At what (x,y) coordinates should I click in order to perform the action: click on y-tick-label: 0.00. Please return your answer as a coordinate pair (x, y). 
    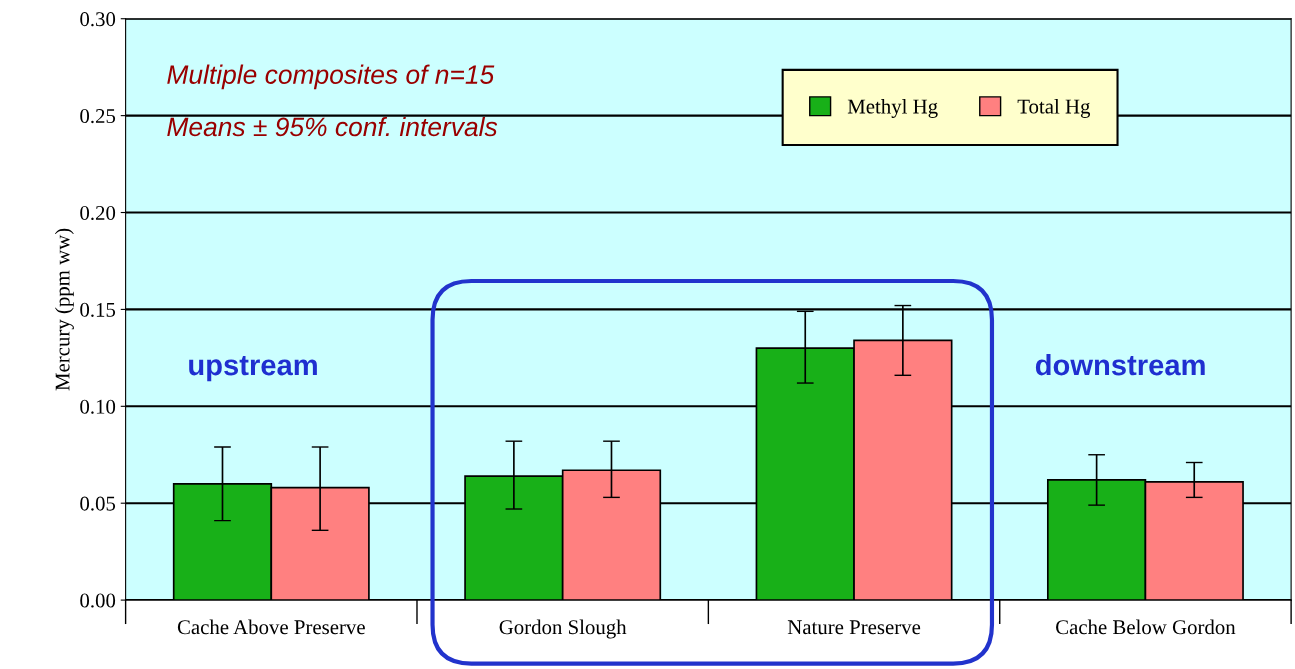
    Looking at the image, I should click on (98, 600).